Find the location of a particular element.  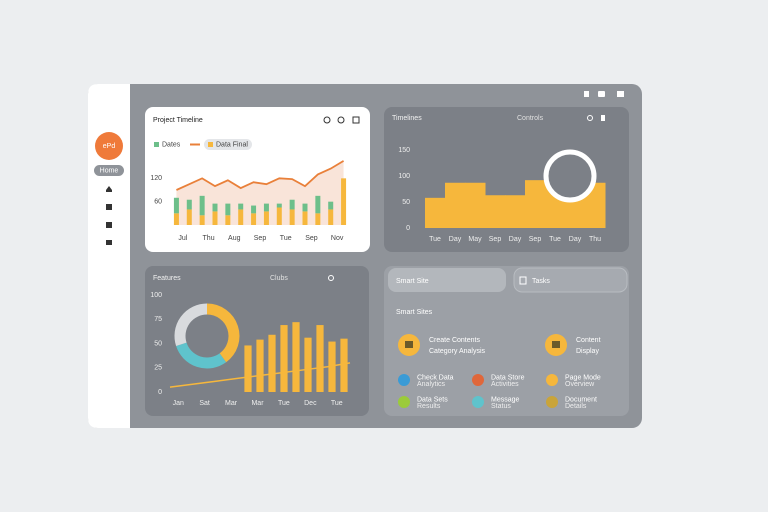

logo-text: ePd is located at coordinates (109, 146).